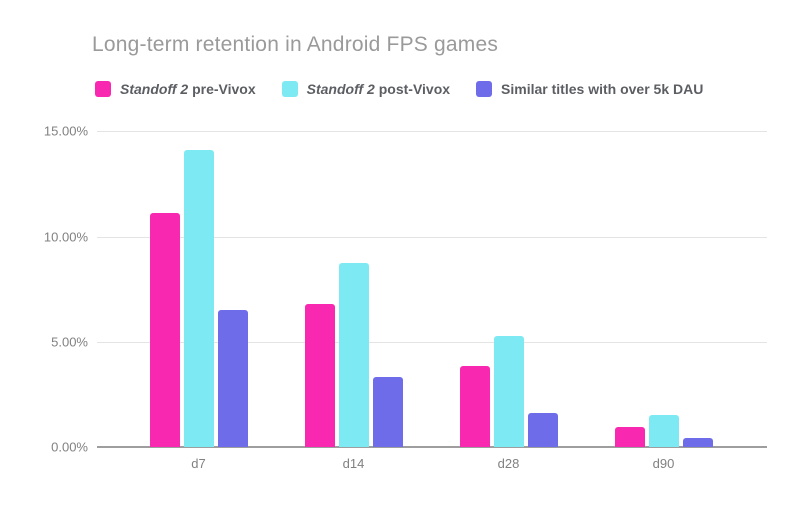  I want to click on y-tick-15: 15.00%, so click(65, 131).